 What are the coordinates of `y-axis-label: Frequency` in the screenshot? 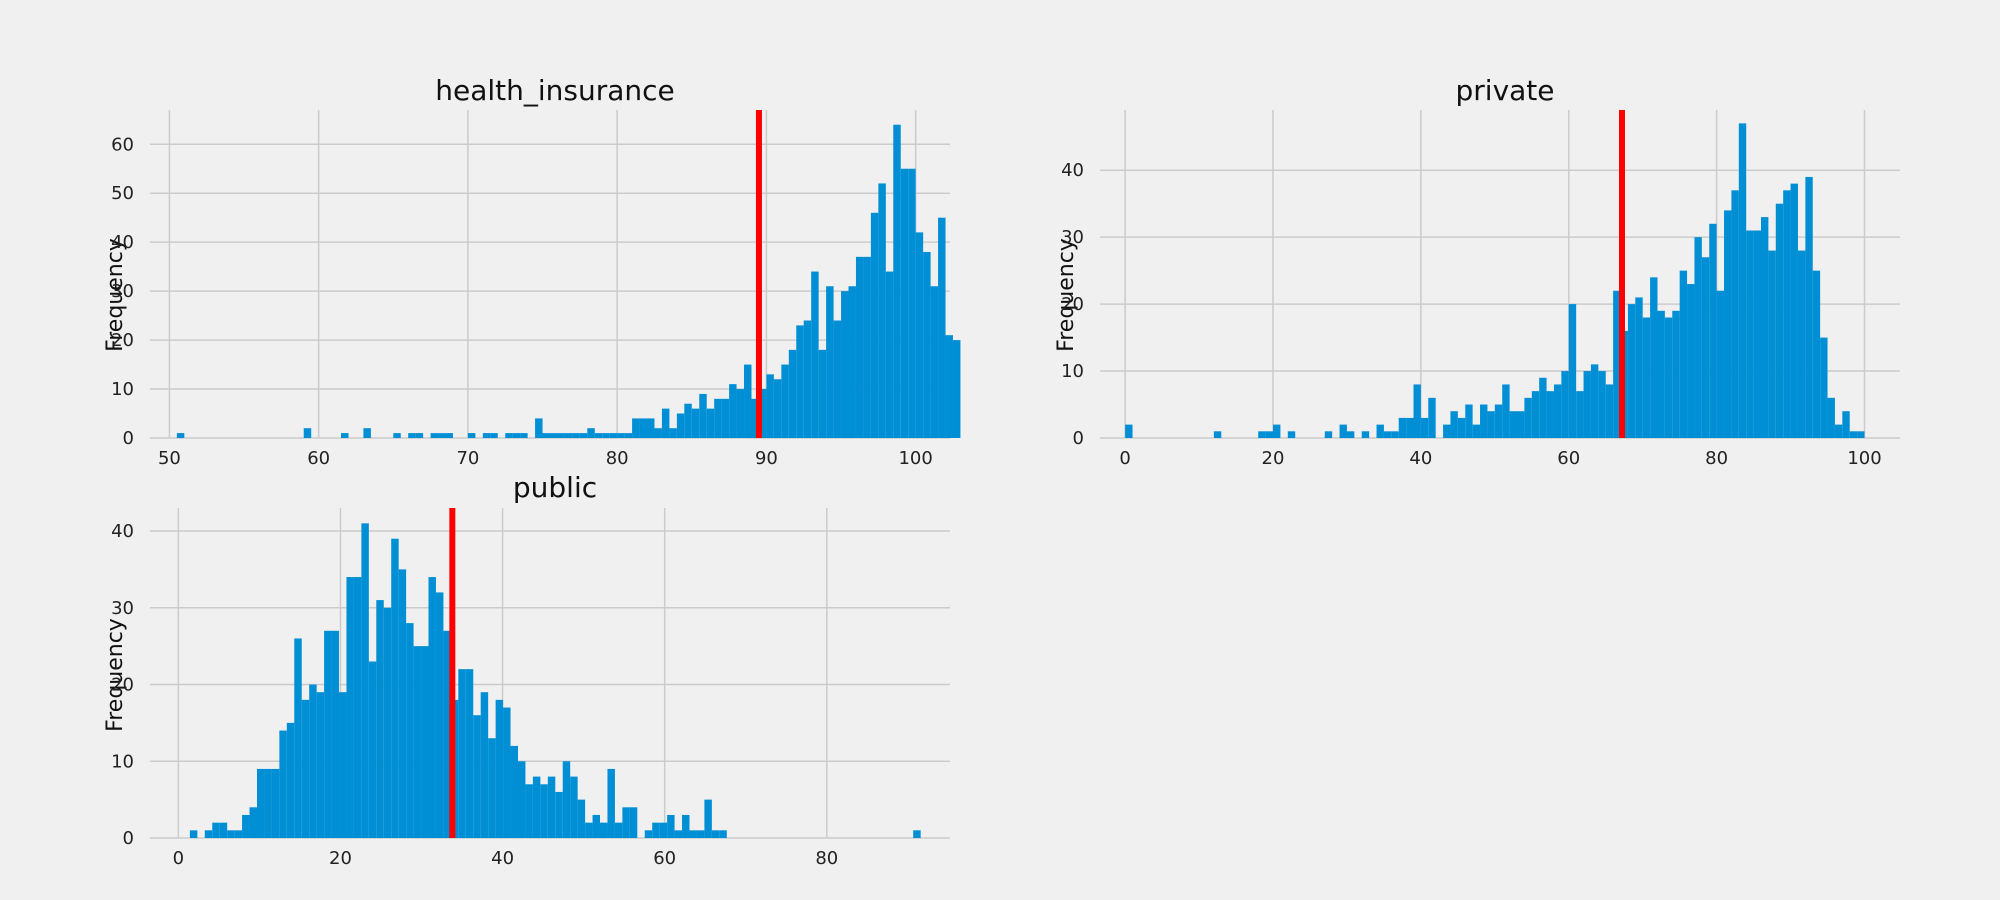 It's located at (1066, 295).